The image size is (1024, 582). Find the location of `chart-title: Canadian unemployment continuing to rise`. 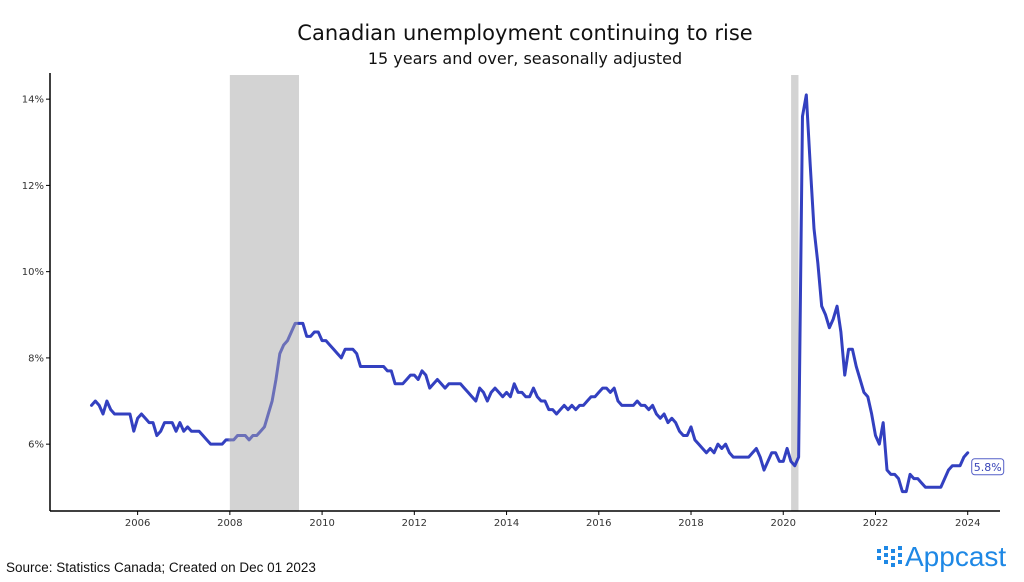

chart-title: Canadian unemployment continuing to rise is located at coordinates (524, 33).